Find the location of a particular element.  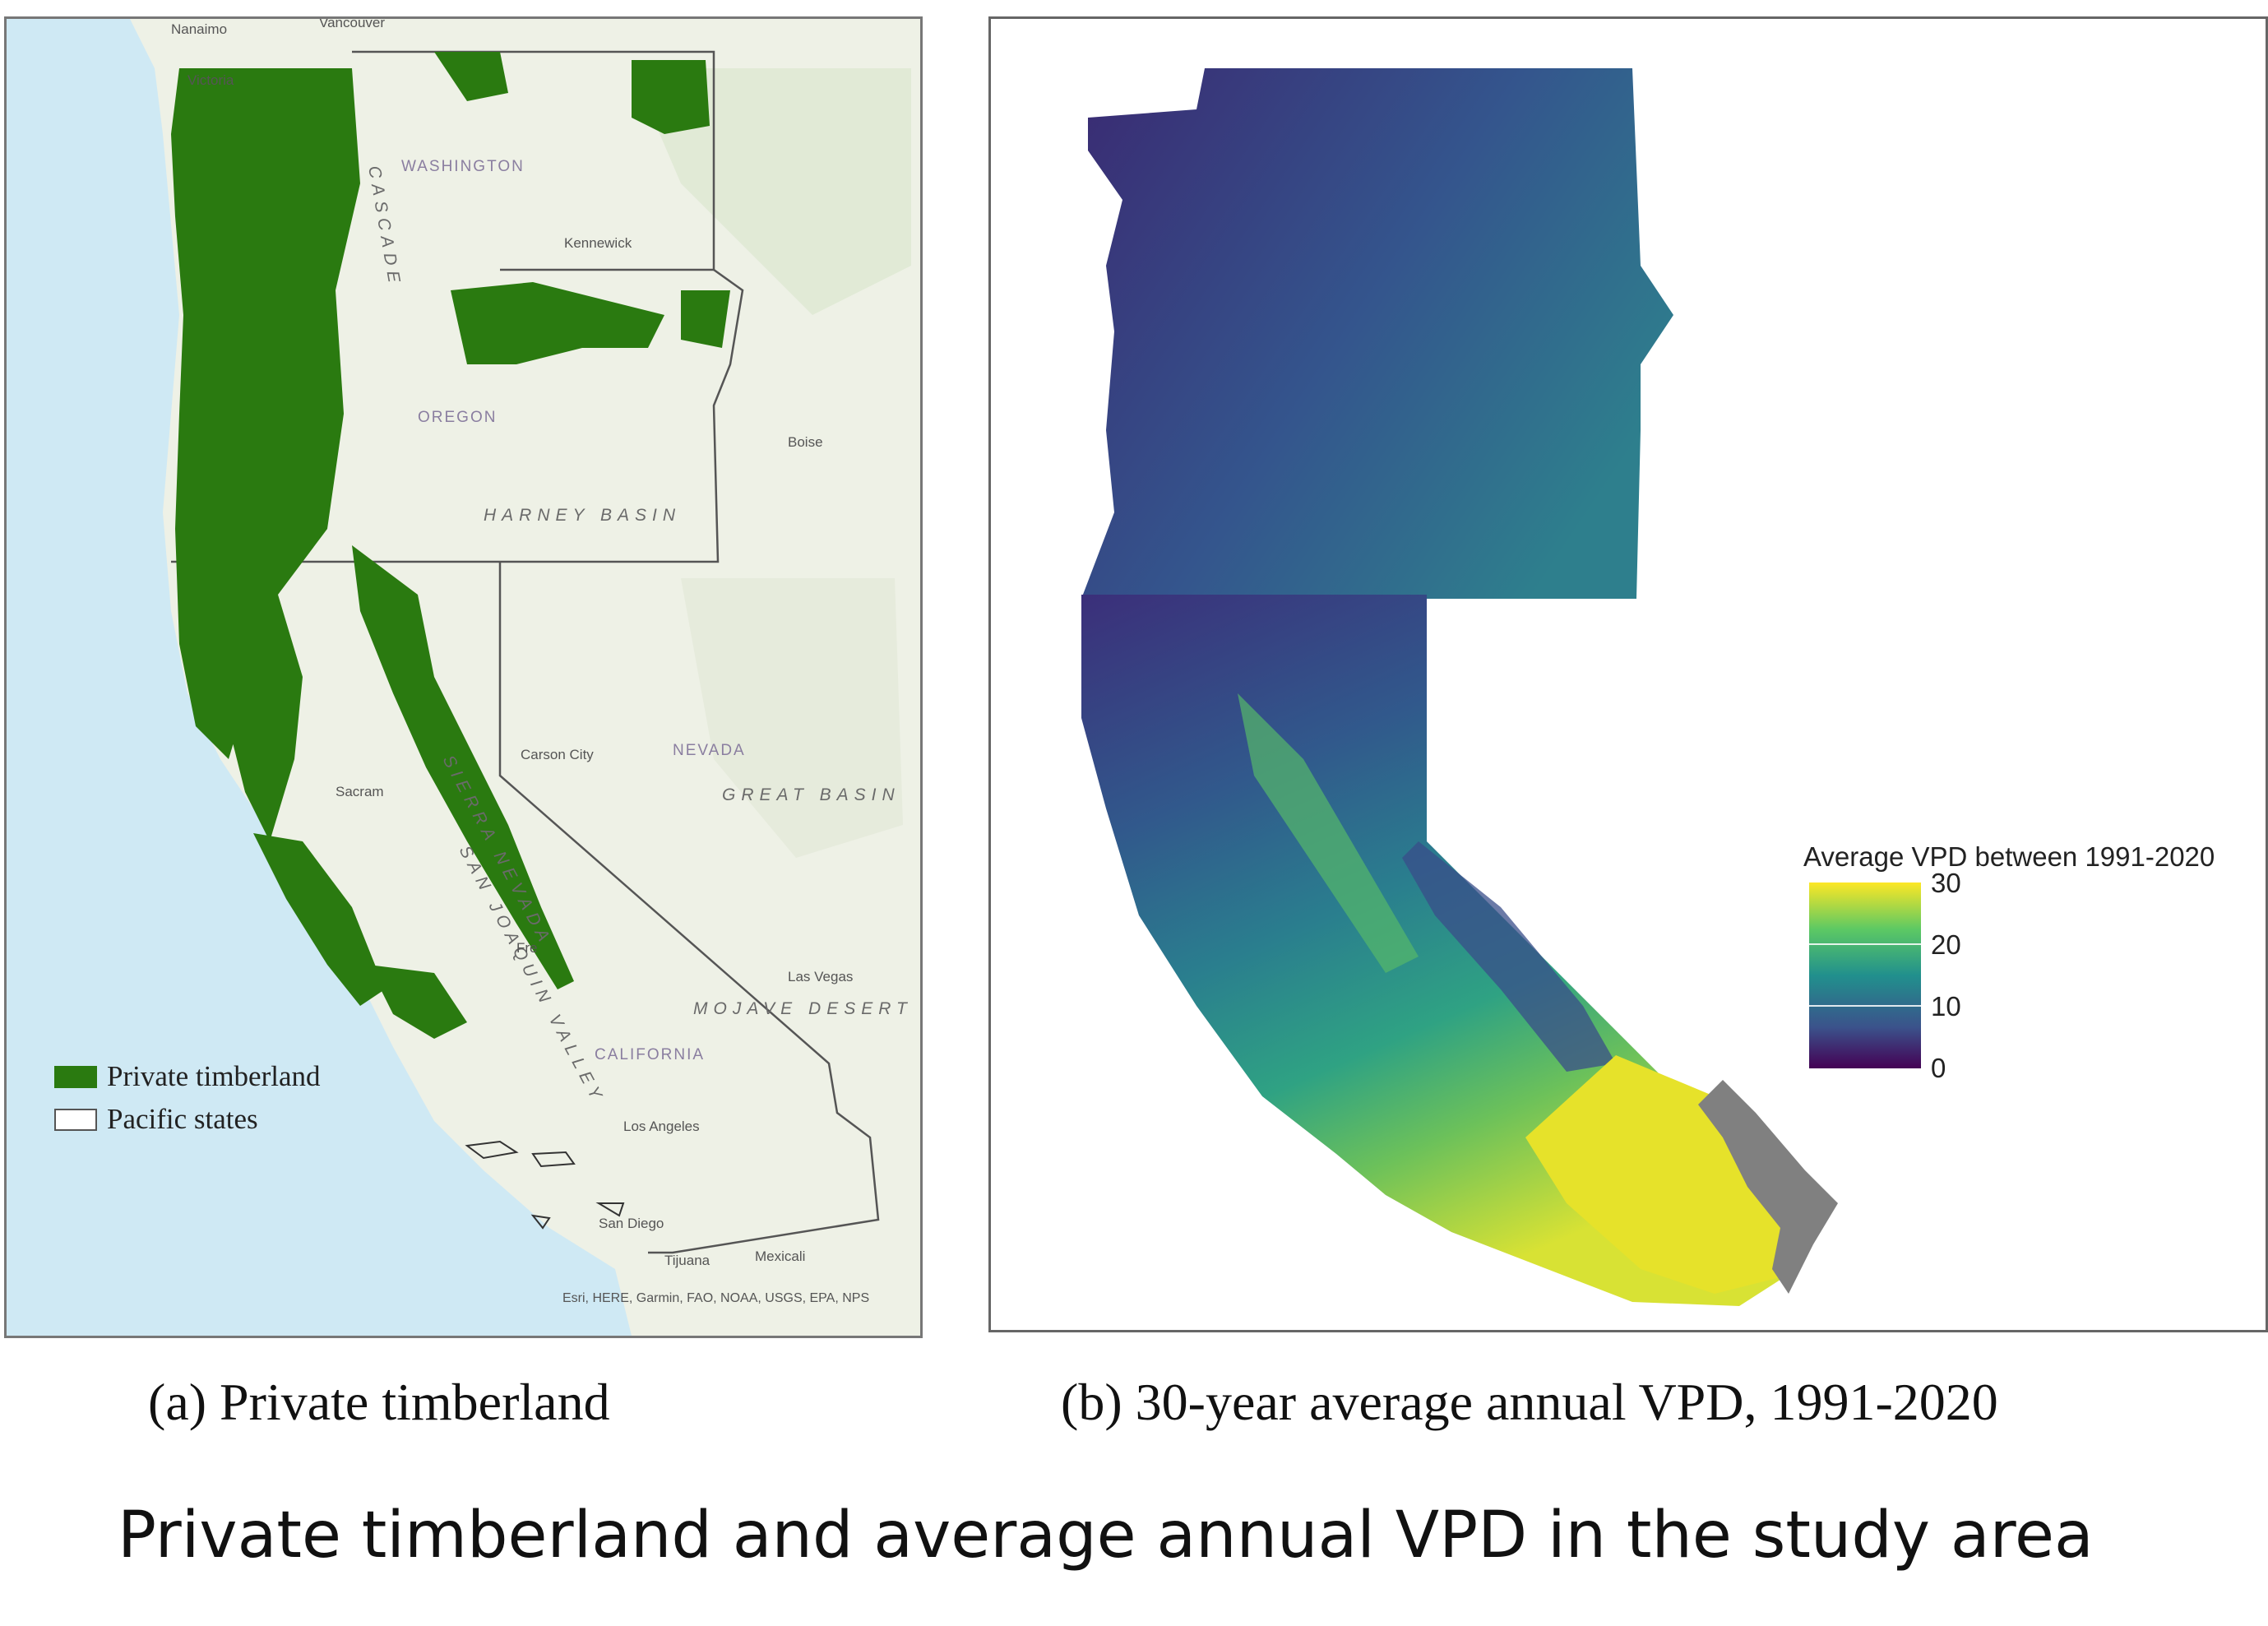

label-fresno: Fre is located at coordinates (527, 948).